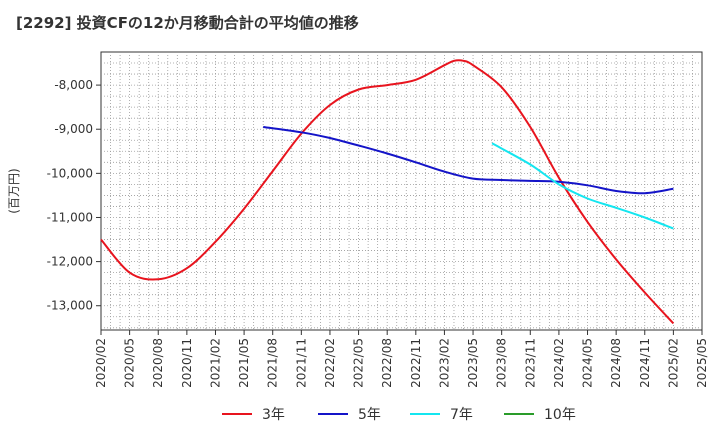 The height and width of the screenshot is (440, 720). What do you see at coordinates (330, 363) in the screenshot?
I see `x-tick-label: 2022/02` at bounding box center [330, 363].